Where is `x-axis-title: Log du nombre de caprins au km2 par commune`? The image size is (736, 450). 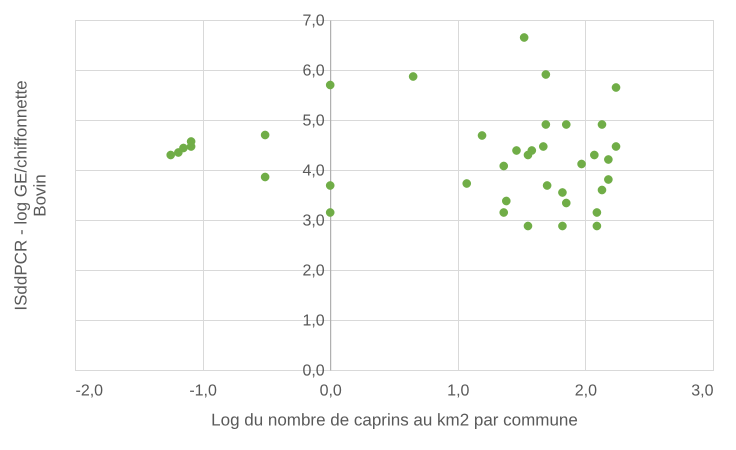 x-axis-title: Log du nombre de caprins au km2 par commune is located at coordinates (394, 420).